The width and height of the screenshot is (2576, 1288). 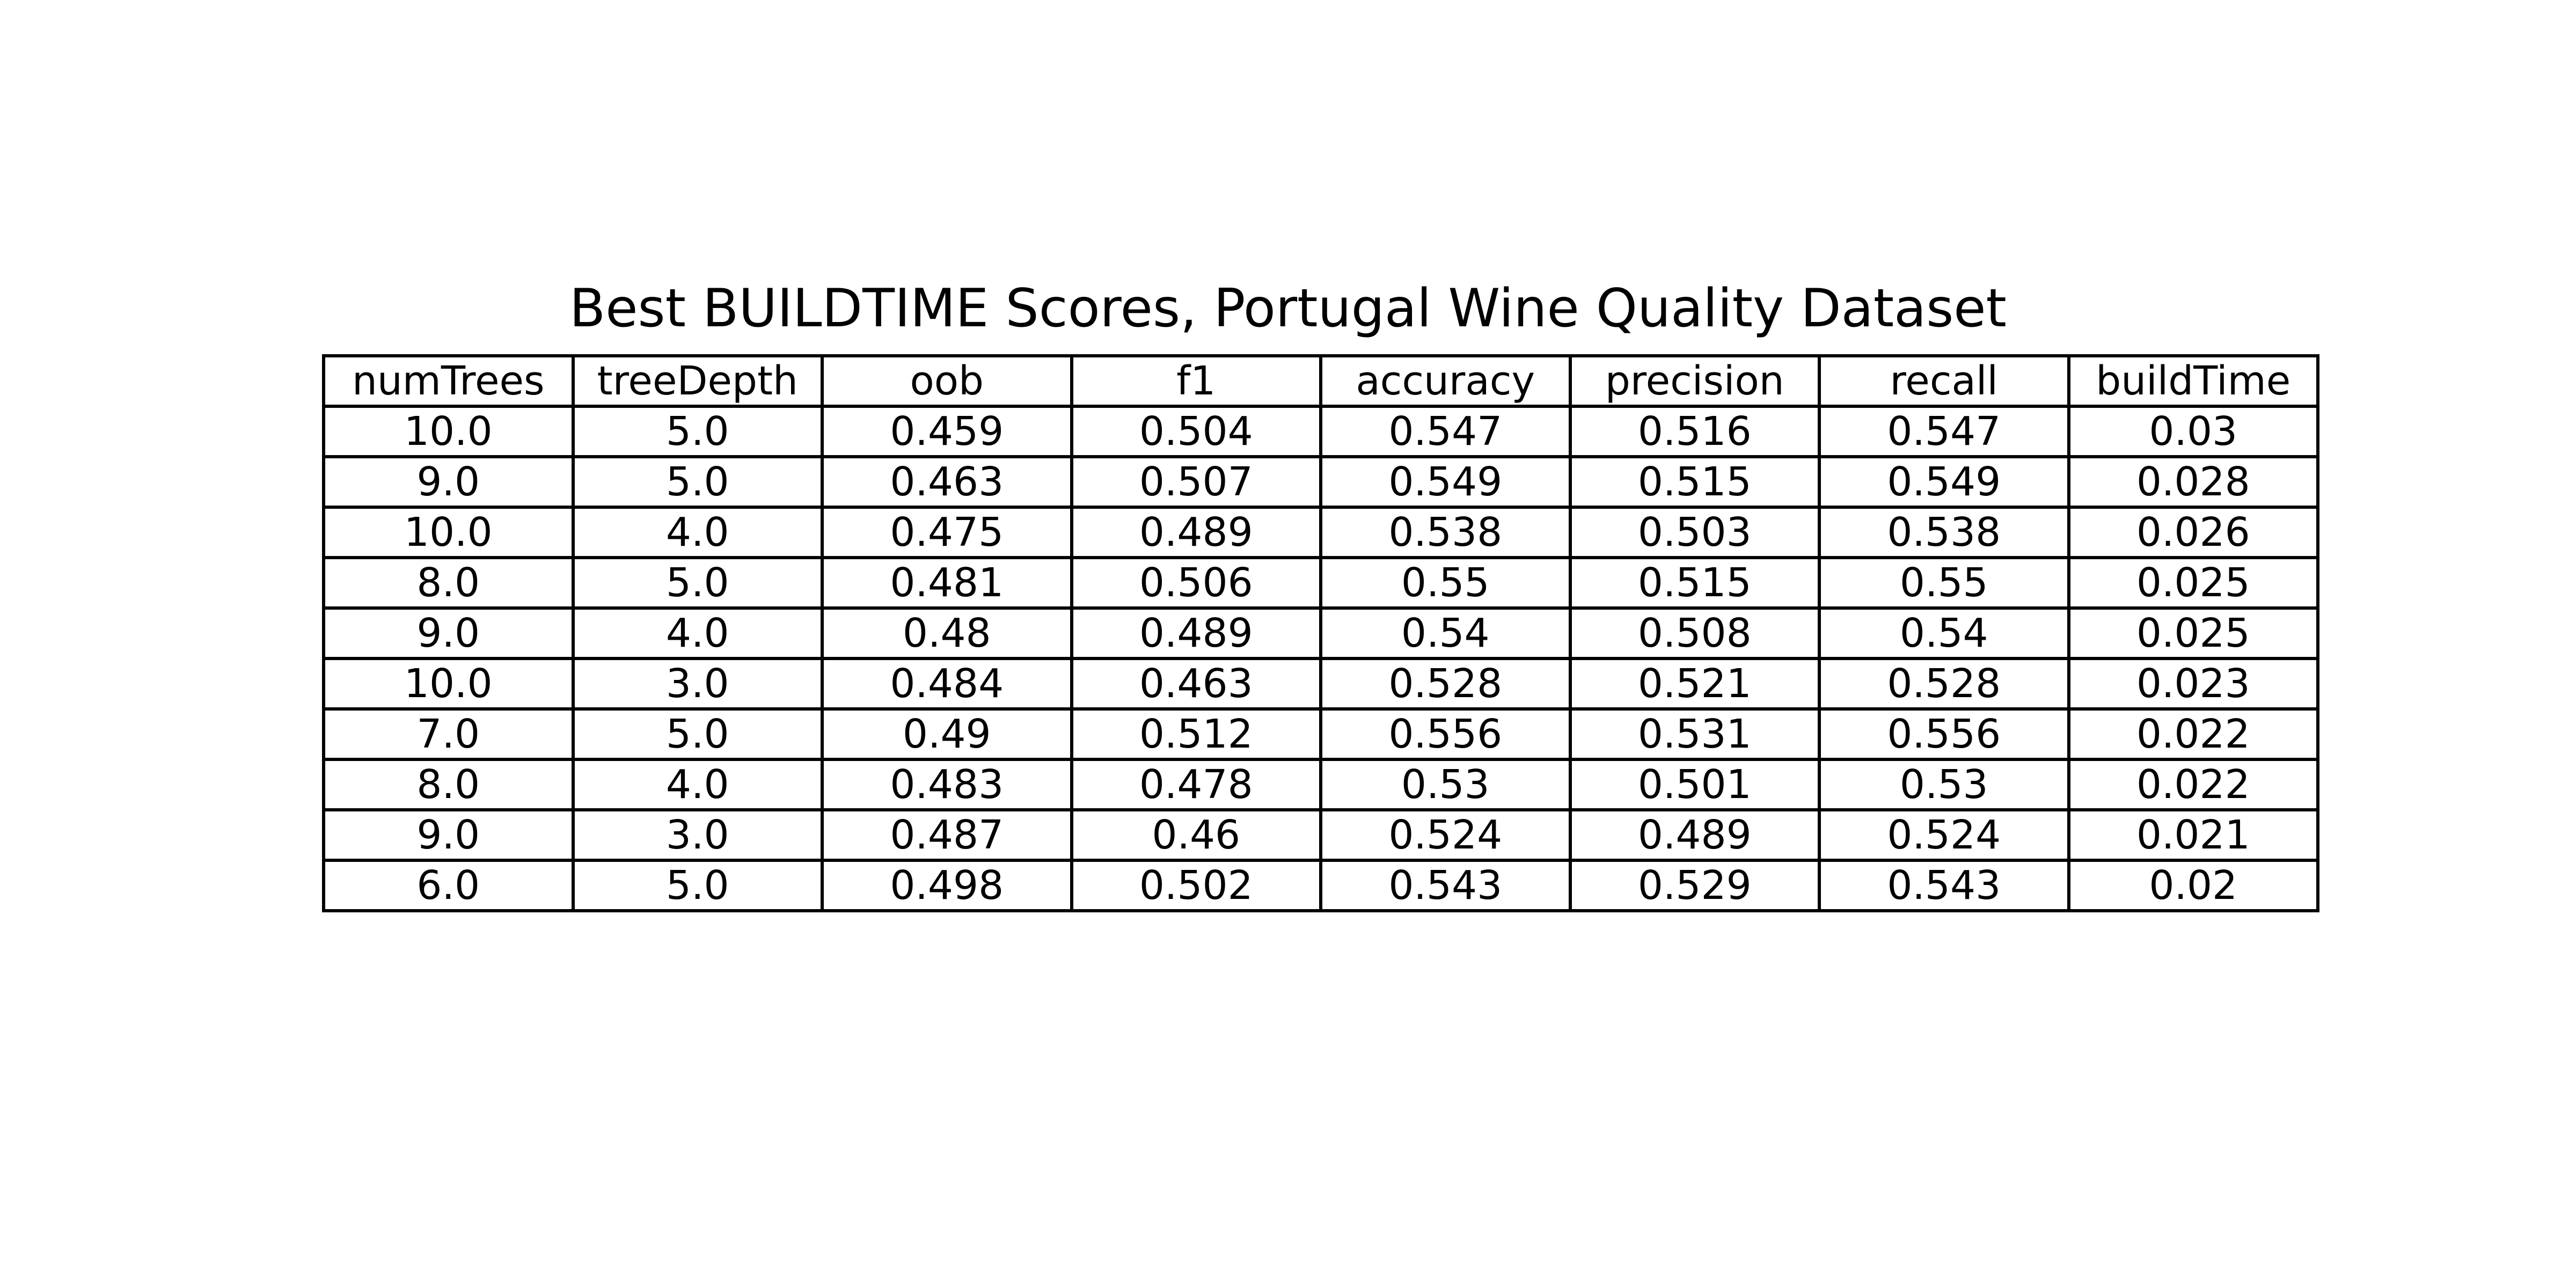 I want to click on table-cell-accuracy: 0.53, so click(x=1445, y=784).